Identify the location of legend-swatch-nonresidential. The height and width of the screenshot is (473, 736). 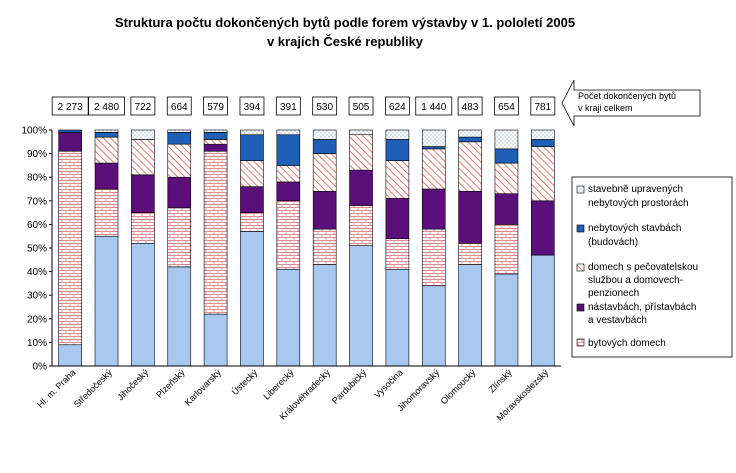
(580, 228).